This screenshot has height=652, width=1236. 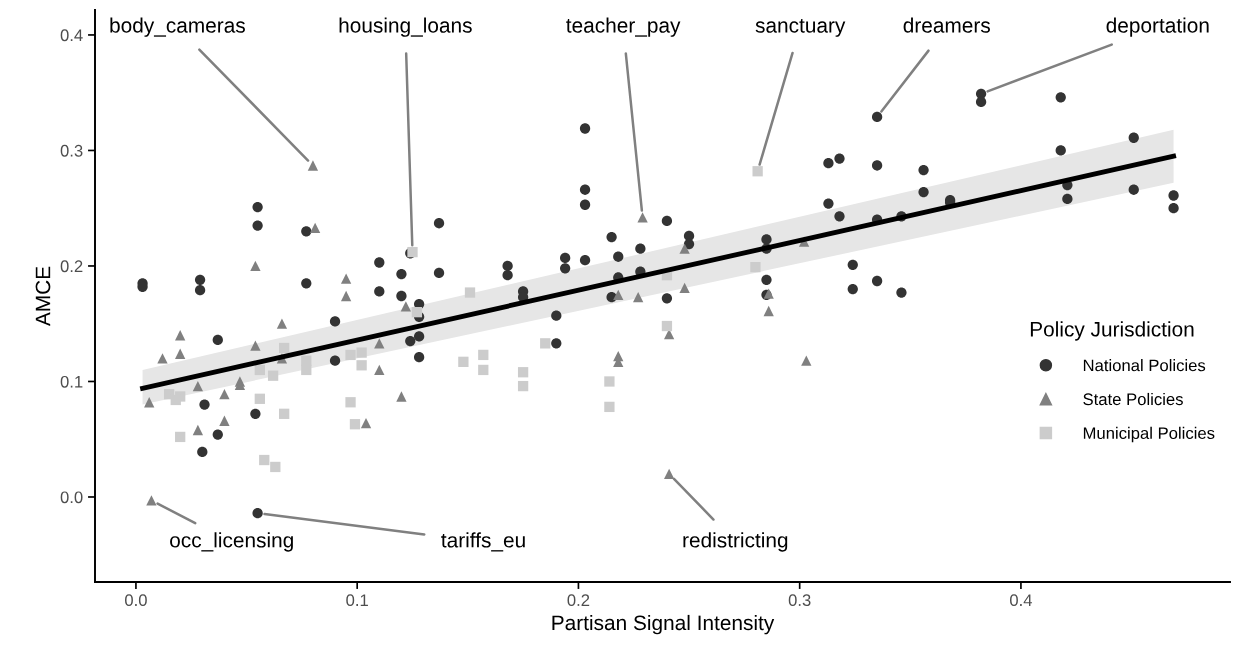 What do you see at coordinates (405, 27) in the screenshot?
I see `annotation: housing_loans` at bounding box center [405, 27].